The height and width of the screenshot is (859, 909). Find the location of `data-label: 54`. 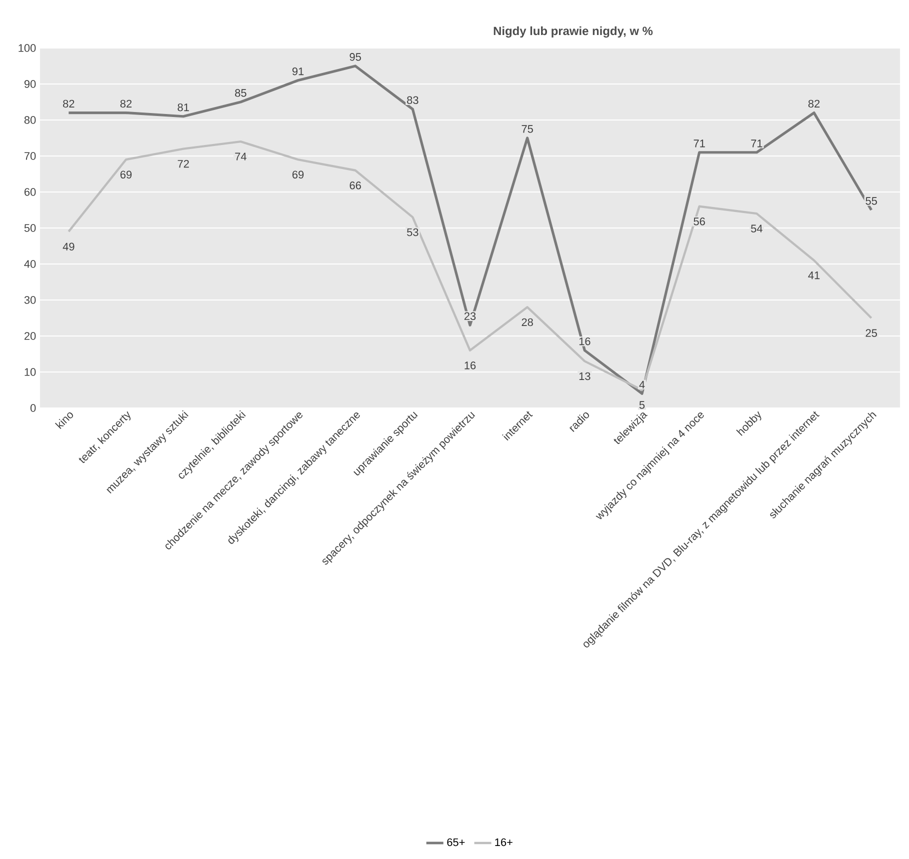

data-label: 54 is located at coordinates (756, 228).